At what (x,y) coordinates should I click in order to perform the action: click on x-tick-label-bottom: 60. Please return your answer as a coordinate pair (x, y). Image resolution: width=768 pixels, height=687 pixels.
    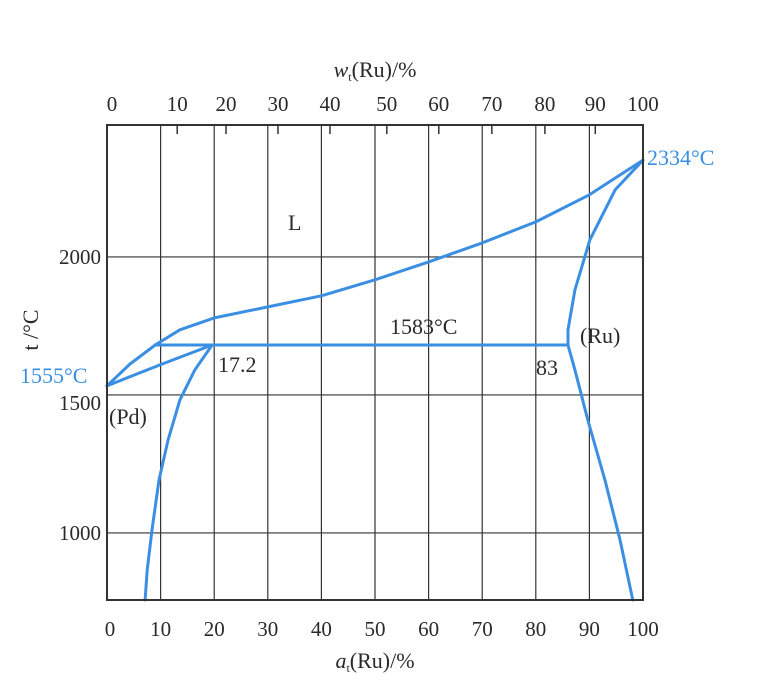
    Looking at the image, I should click on (428, 629).